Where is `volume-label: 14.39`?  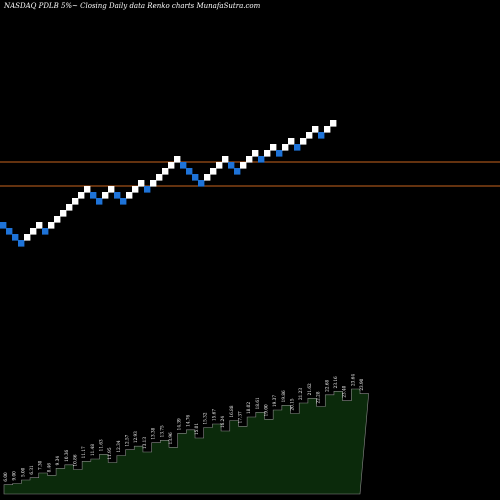
volume-label: 14.39 is located at coordinates (179, 424).